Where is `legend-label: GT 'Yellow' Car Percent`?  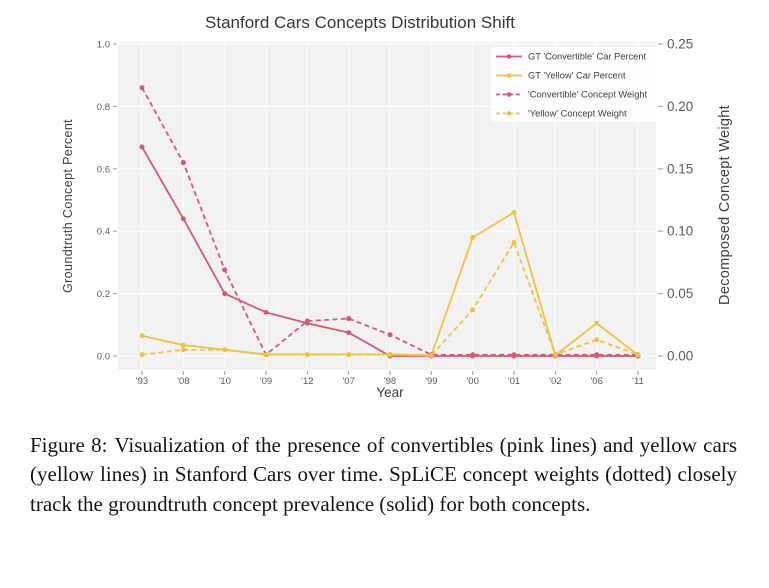 legend-label: GT 'Yellow' Car Percent is located at coordinates (577, 76).